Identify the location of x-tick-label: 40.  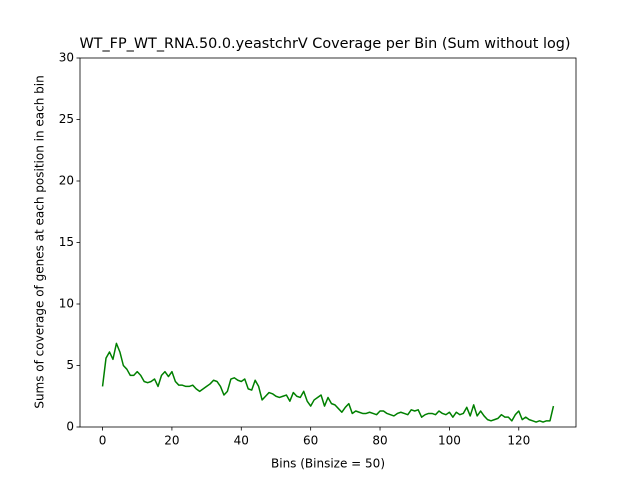
(241, 441).